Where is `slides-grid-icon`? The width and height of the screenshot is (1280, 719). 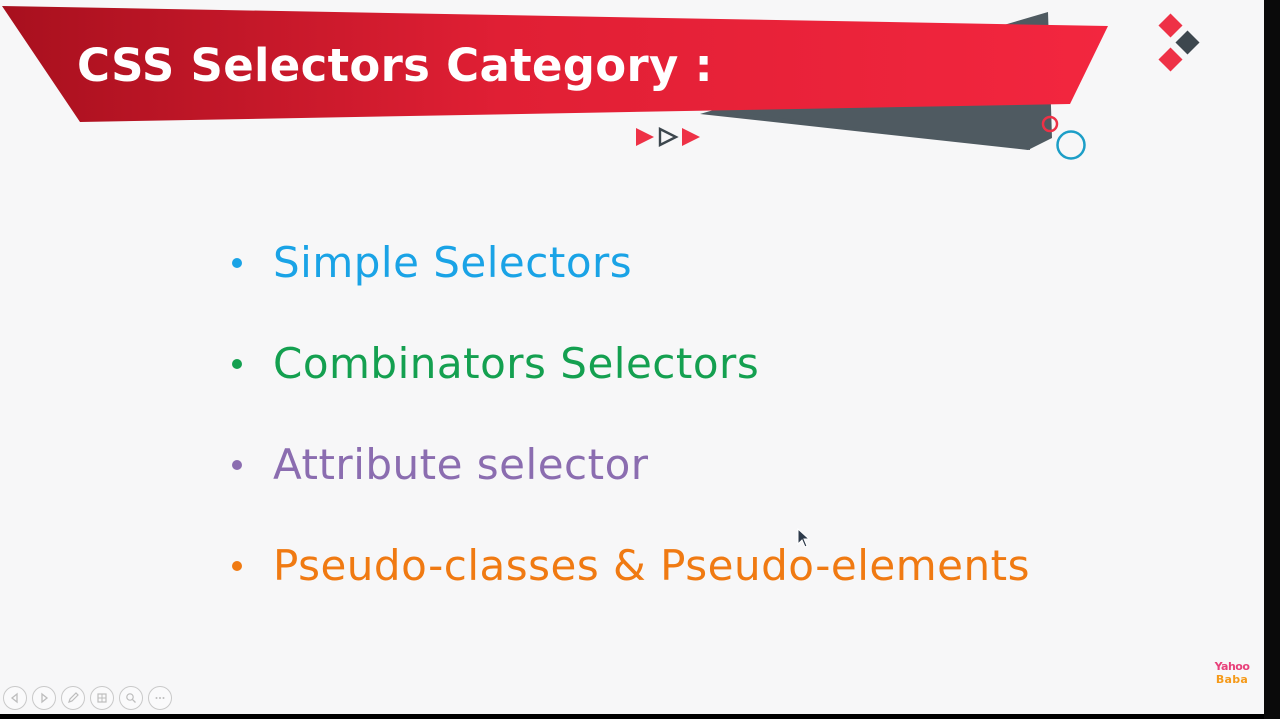
slides-grid-icon is located at coordinates (102, 698).